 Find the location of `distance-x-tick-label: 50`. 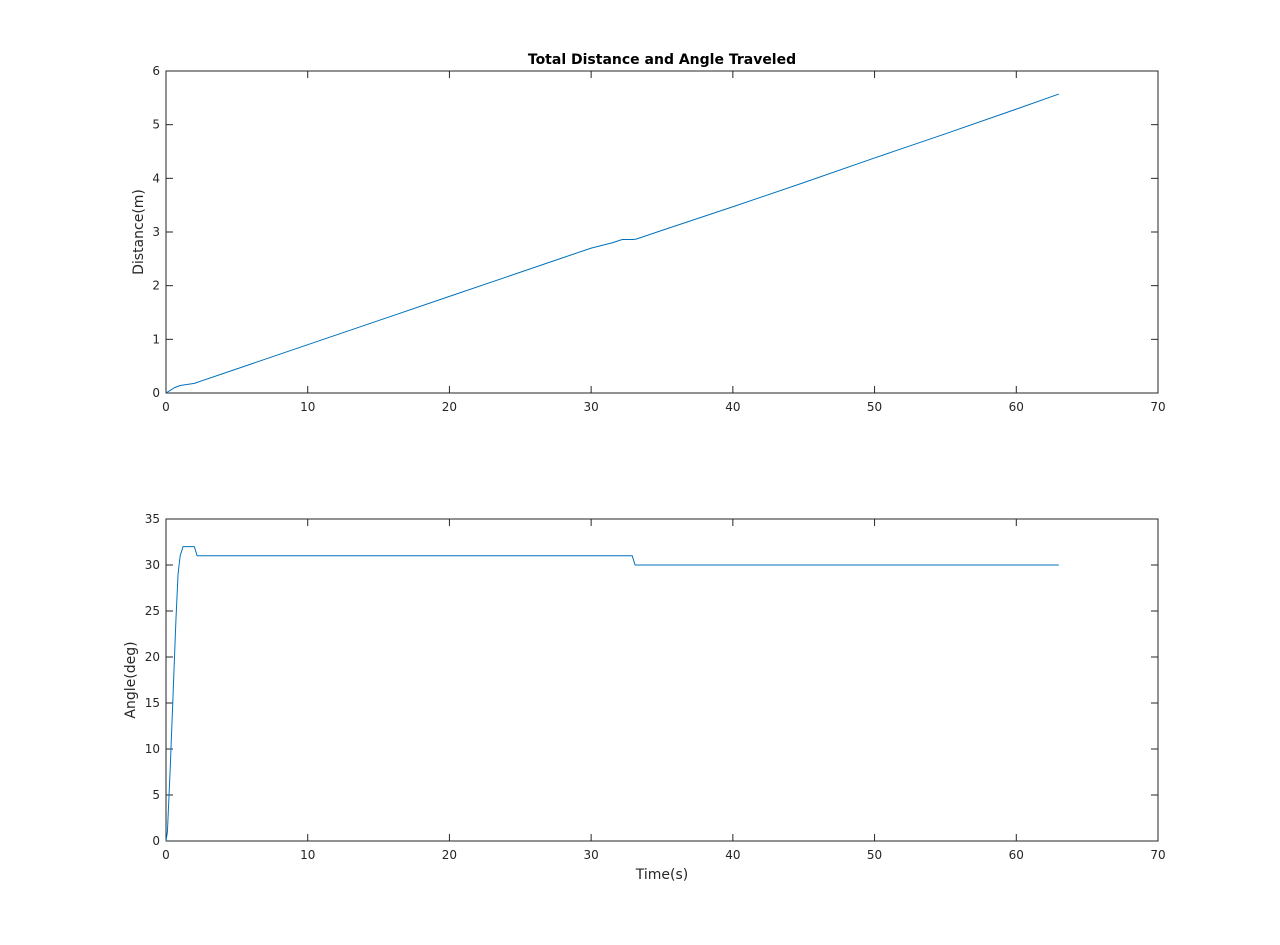

distance-x-tick-label: 50 is located at coordinates (874, 407).